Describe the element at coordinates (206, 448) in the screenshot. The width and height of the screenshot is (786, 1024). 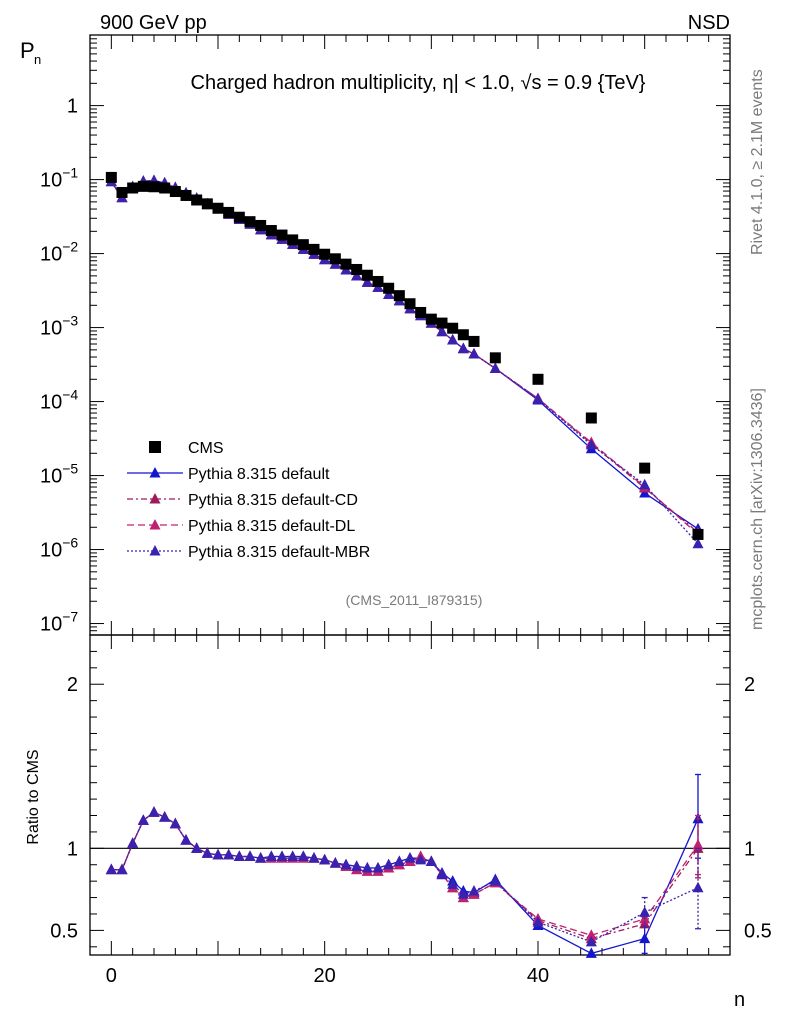
I see `legend-label: CMS` at that location.